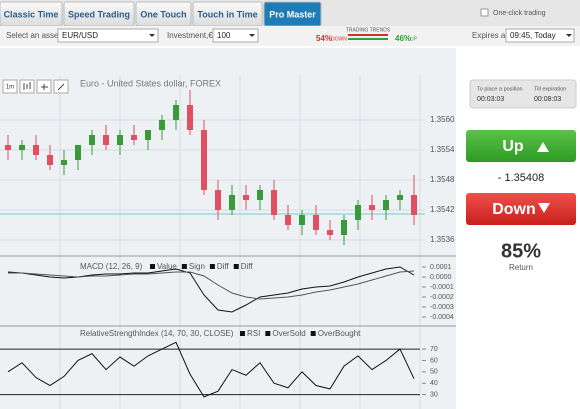 The width and height of the screenshot is (580, 409). Describe the element at coordinates (547, 99) in the screenshot. I see `exp-value: 00:08:03` at that location.